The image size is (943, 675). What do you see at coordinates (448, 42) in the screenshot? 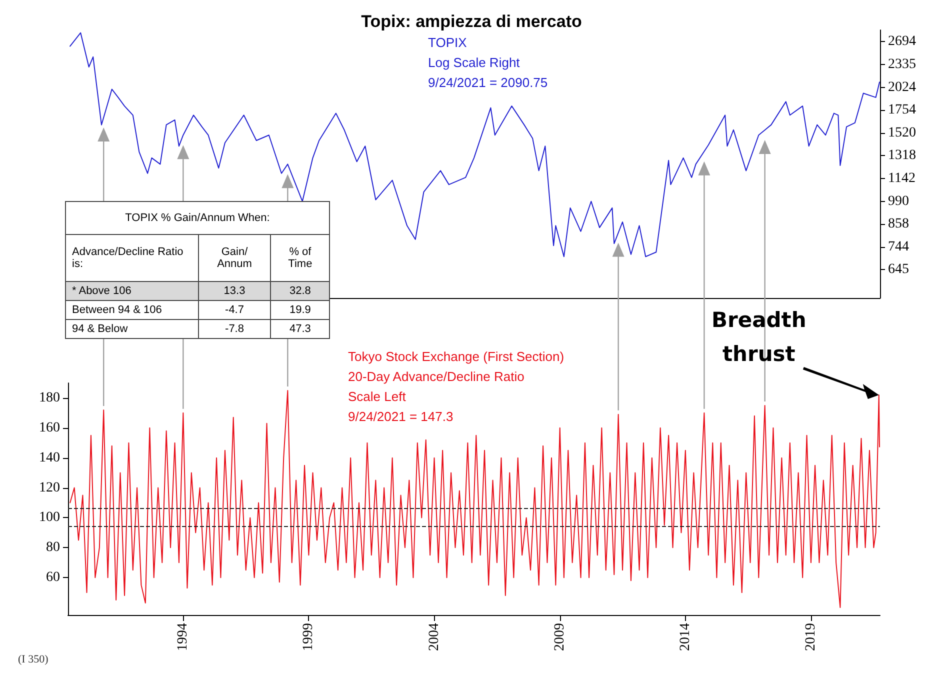
I see `annotation: TOPIX` at bounding box center [448, 42].